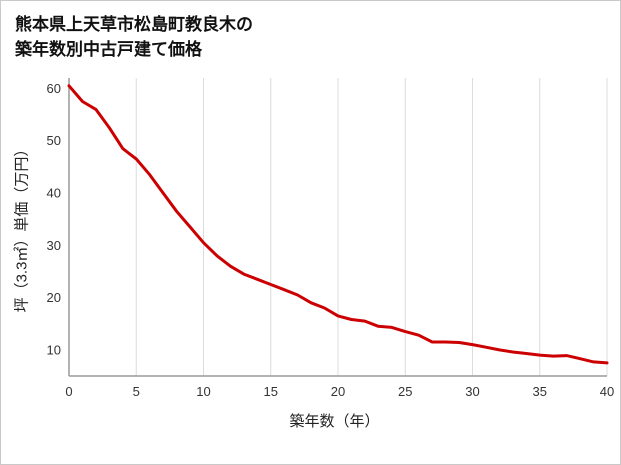 The height and width of the screenshot is (465, 621). What do you see at coordinates (134, 24) in the screenshot?
I see `chart-title-line1: 熊本県上天草市松島町教良木の` at bounding box center [134, 24].